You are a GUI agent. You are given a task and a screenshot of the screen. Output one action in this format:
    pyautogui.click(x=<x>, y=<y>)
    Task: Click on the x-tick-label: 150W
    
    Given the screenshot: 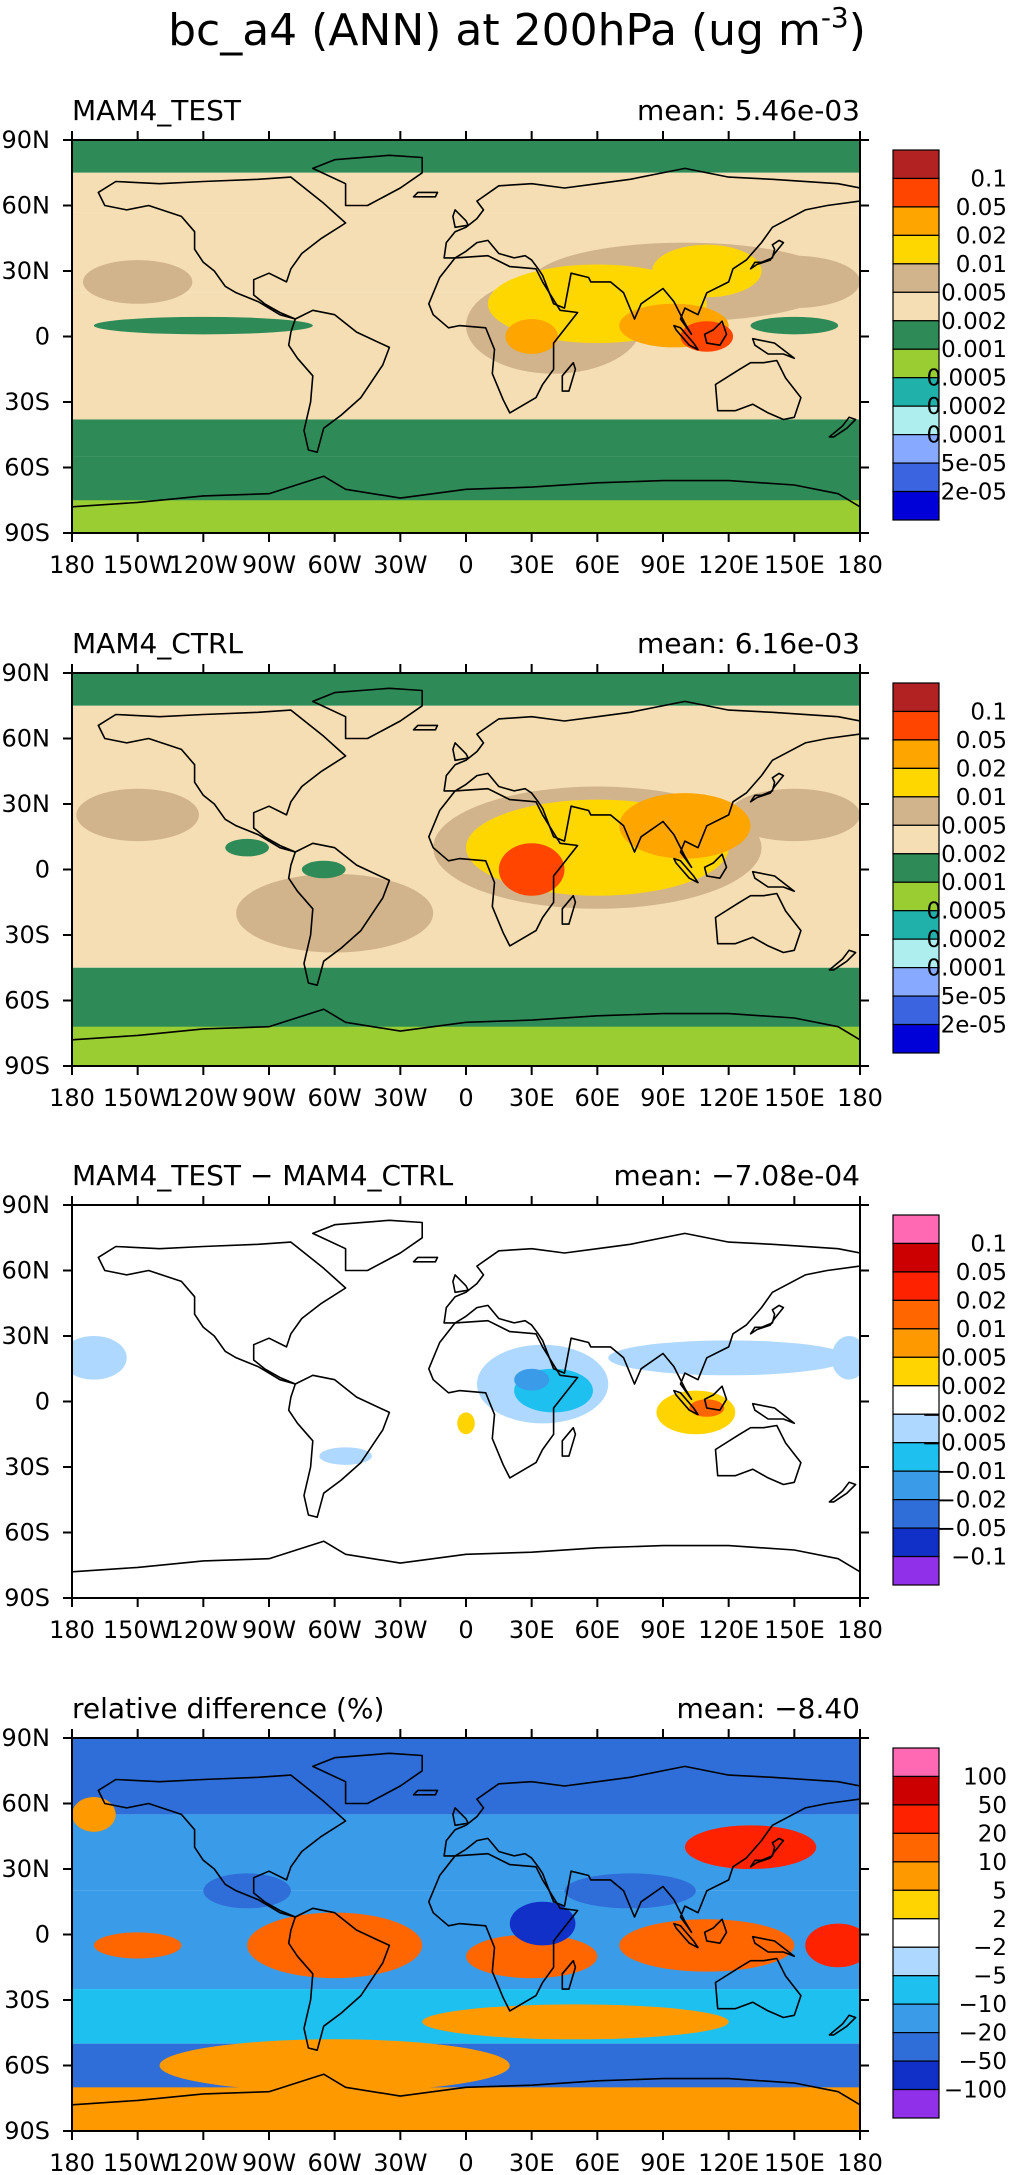 What is the action you would take?
    pyautogui.click(x=138, y=1098)
    